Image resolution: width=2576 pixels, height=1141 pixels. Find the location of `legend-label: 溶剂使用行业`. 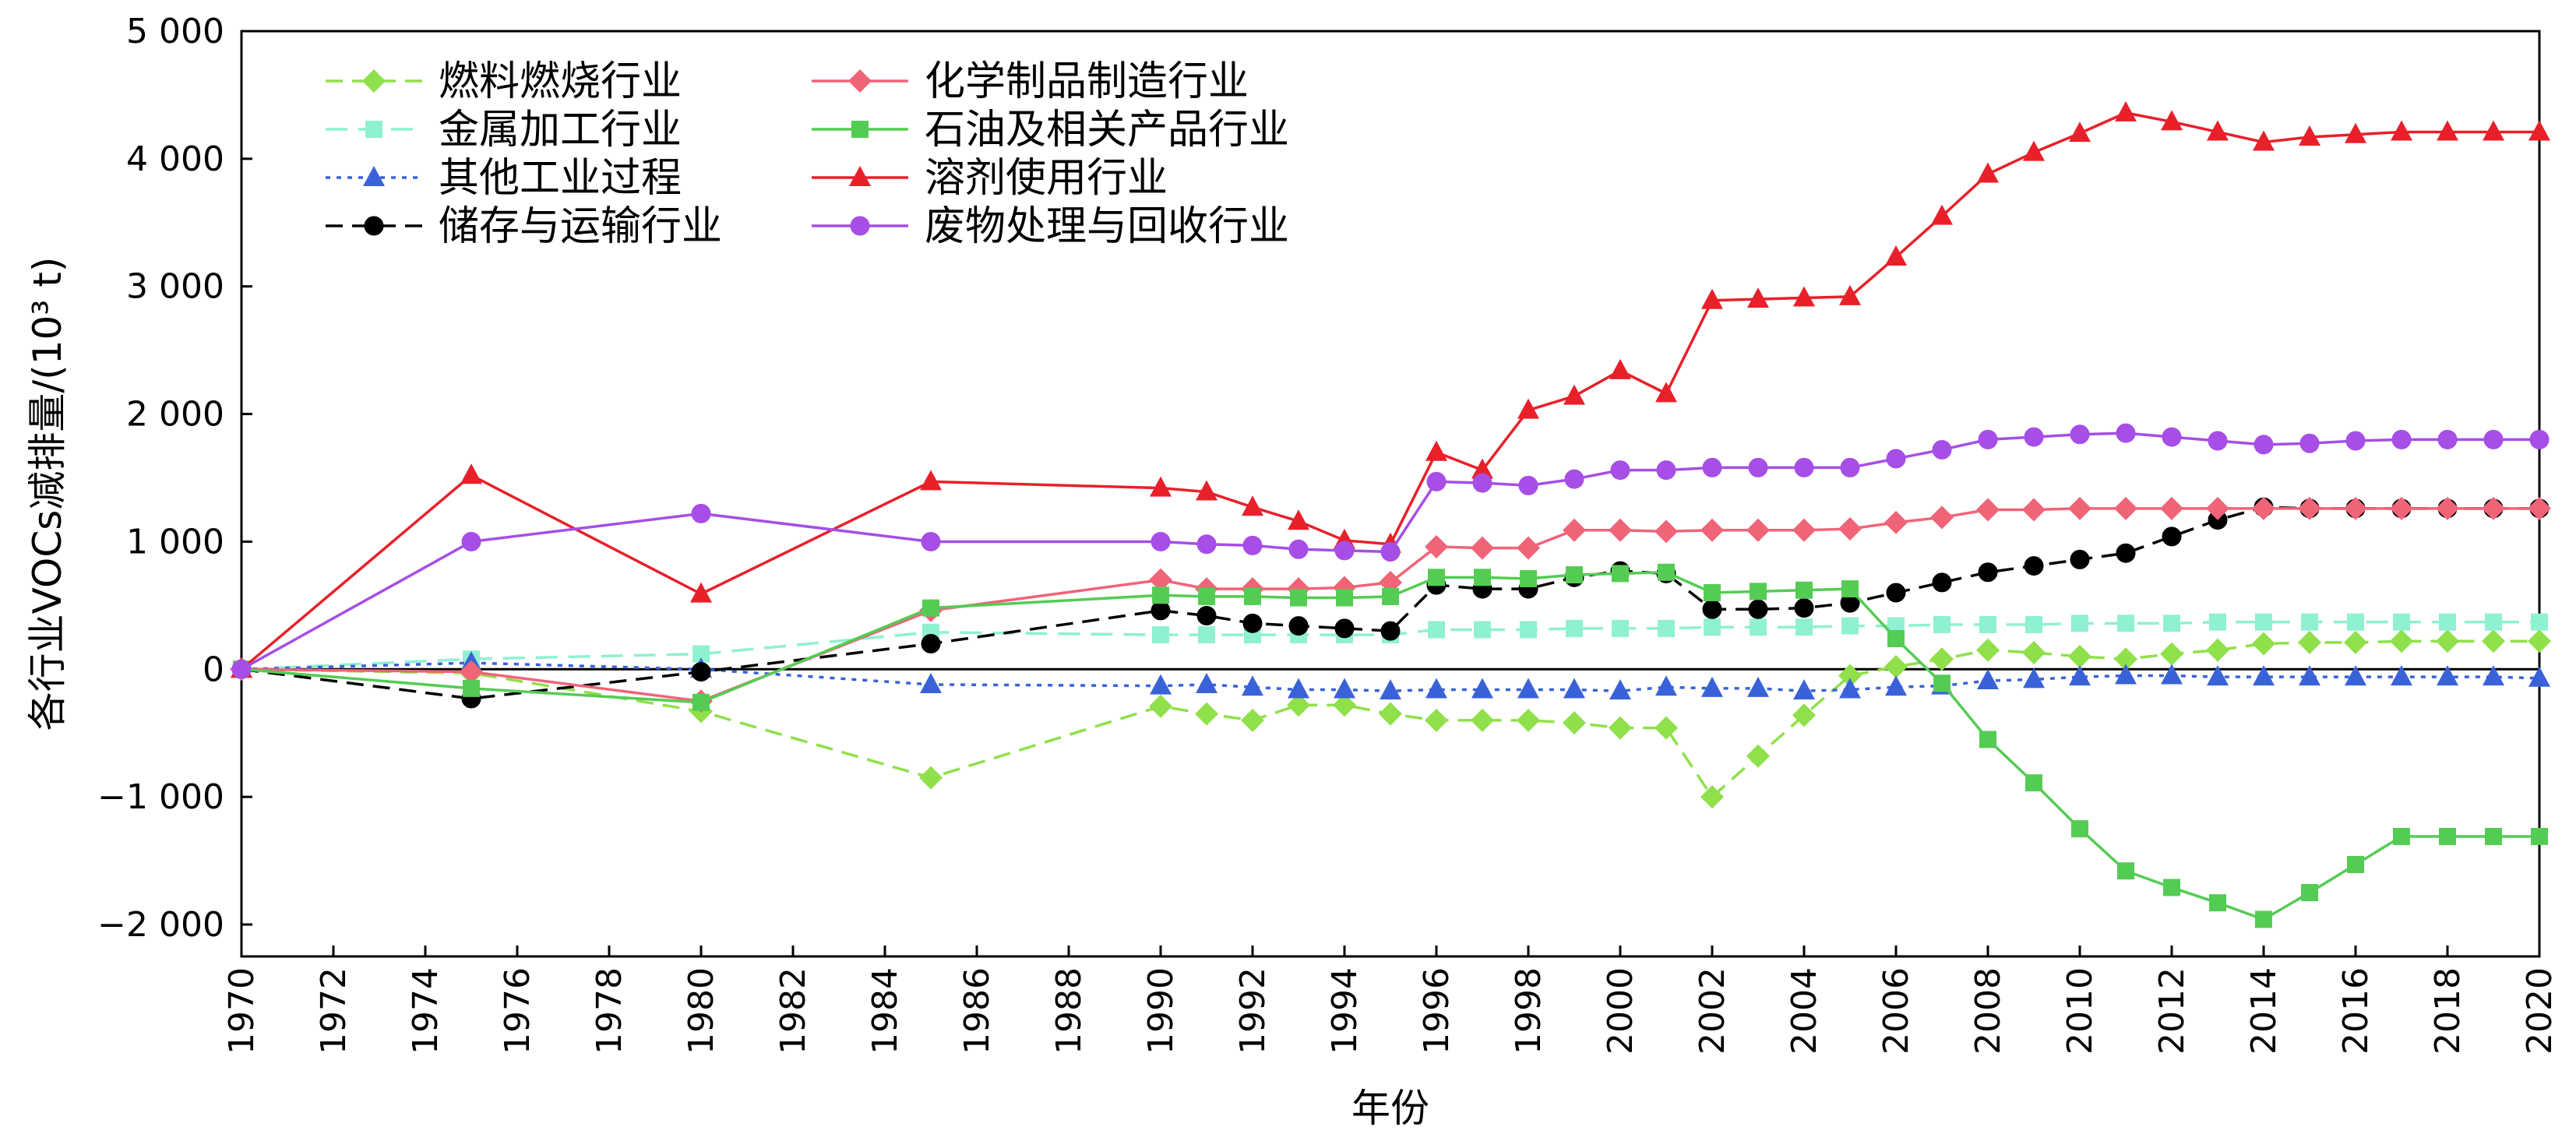

legend-label: 溶剂使用行业 is located at coordinates (1046, 178).